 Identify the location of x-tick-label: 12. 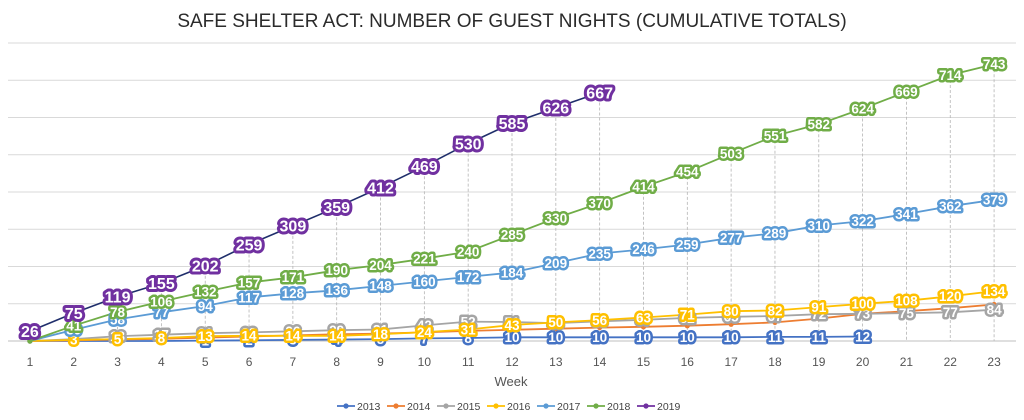
(512, 362).